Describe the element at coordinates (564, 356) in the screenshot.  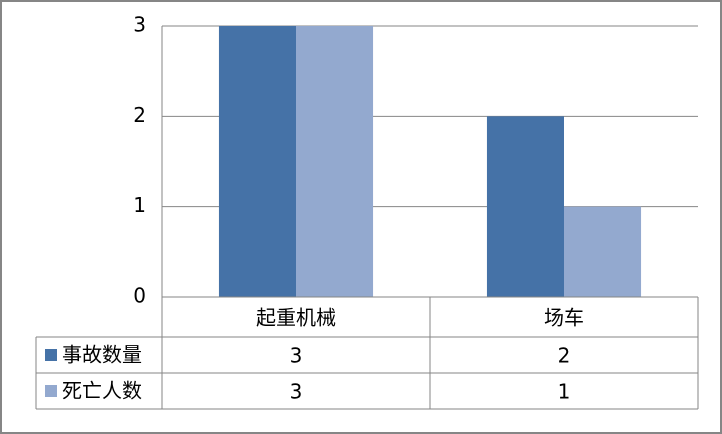
I see `table-value: 2` at that location.